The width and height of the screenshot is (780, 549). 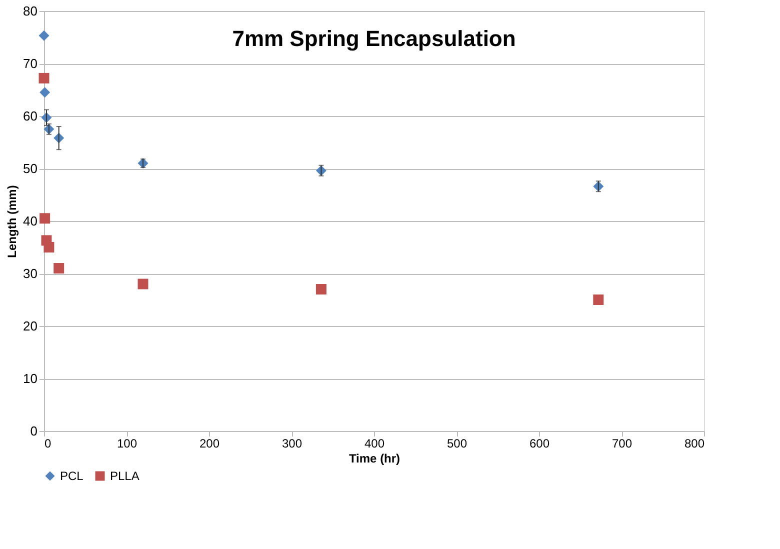 I want to click on y-tick-label: 0, so click(x=34, y=431).